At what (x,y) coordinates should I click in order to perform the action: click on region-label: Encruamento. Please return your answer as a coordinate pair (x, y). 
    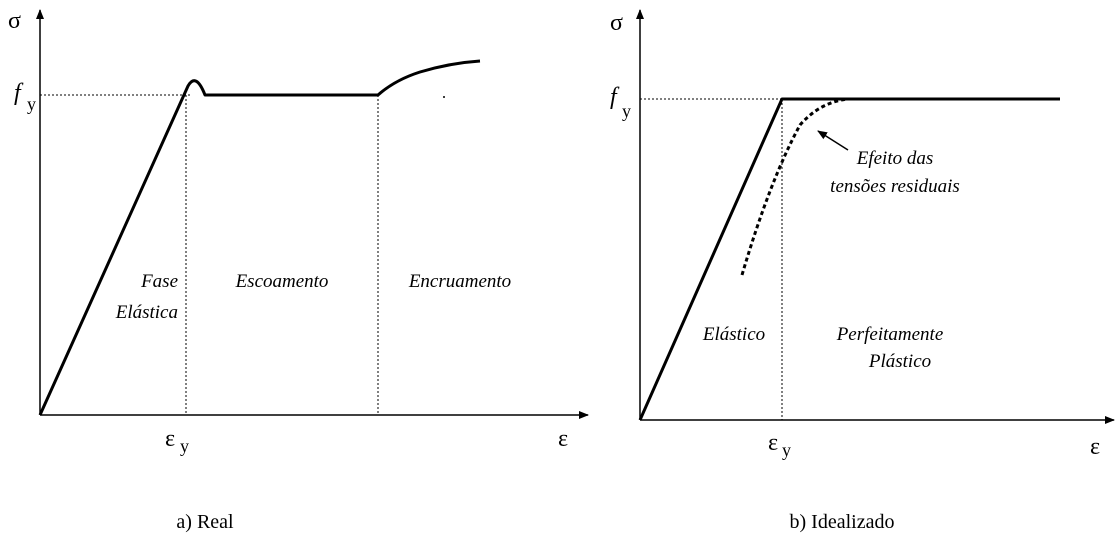
    Looking at the image, I should click on (459, 281).